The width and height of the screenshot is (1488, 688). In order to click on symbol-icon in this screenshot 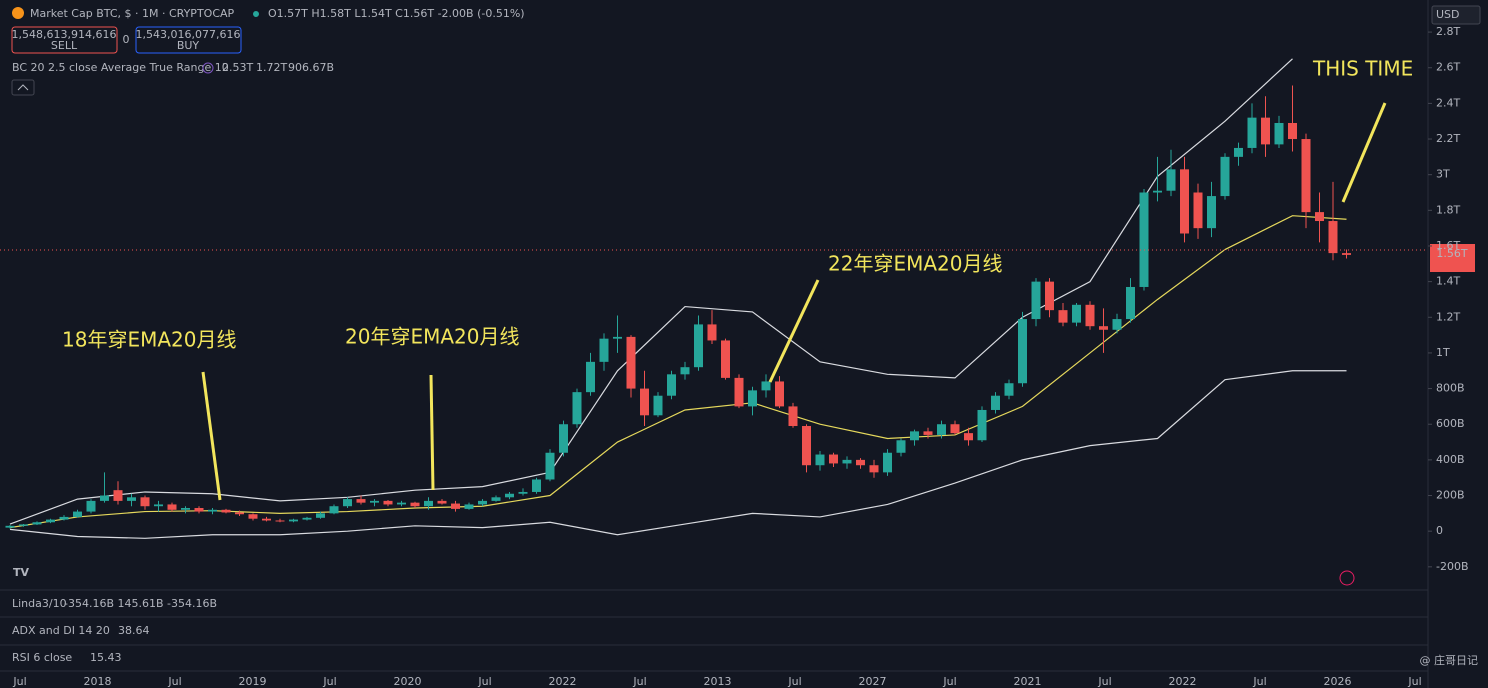, I will do `click(18, 13)`.